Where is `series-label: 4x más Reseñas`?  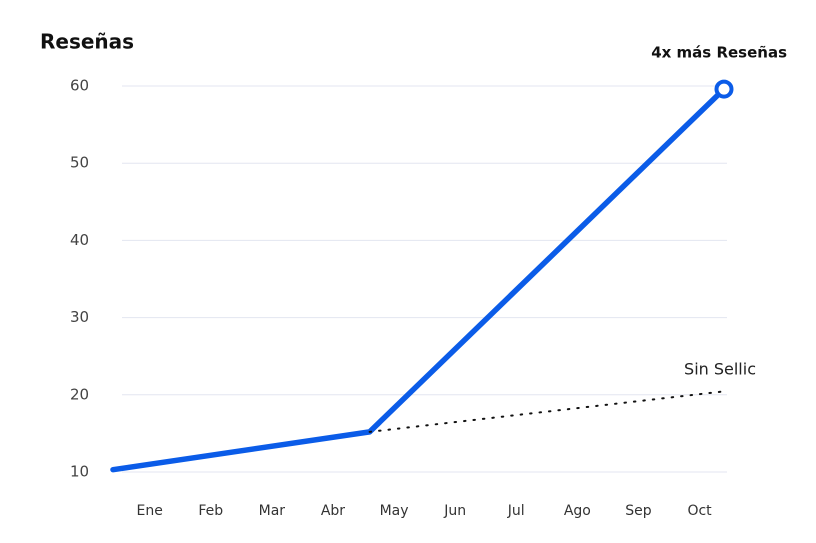
series-label: 4x más Reseñas is located at coordinates (719, 53).